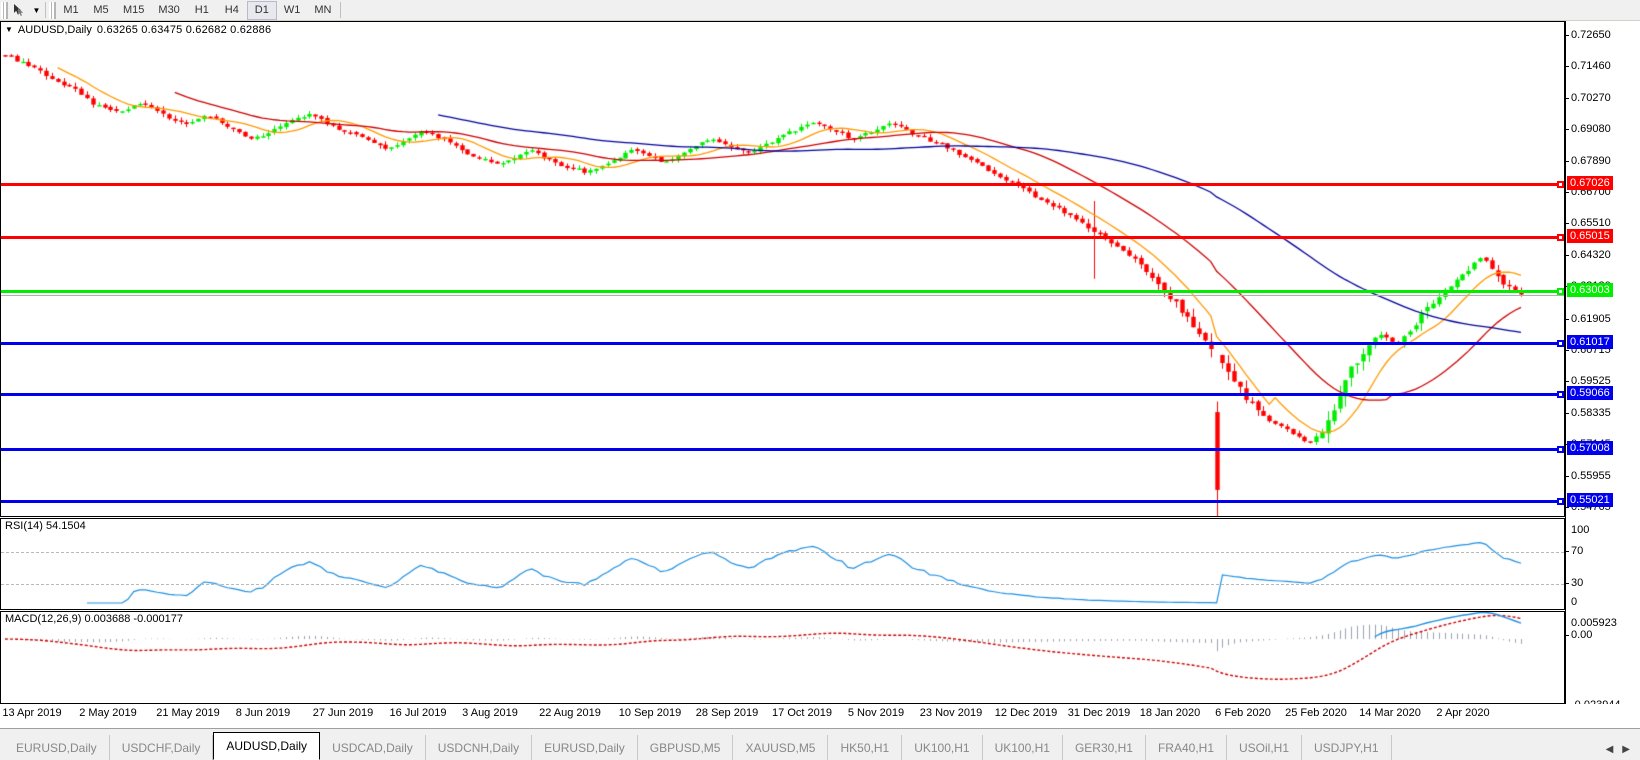  I want to click on chart-tab-xauusd-m5: XAUUSD,M5, so click(781, 747).